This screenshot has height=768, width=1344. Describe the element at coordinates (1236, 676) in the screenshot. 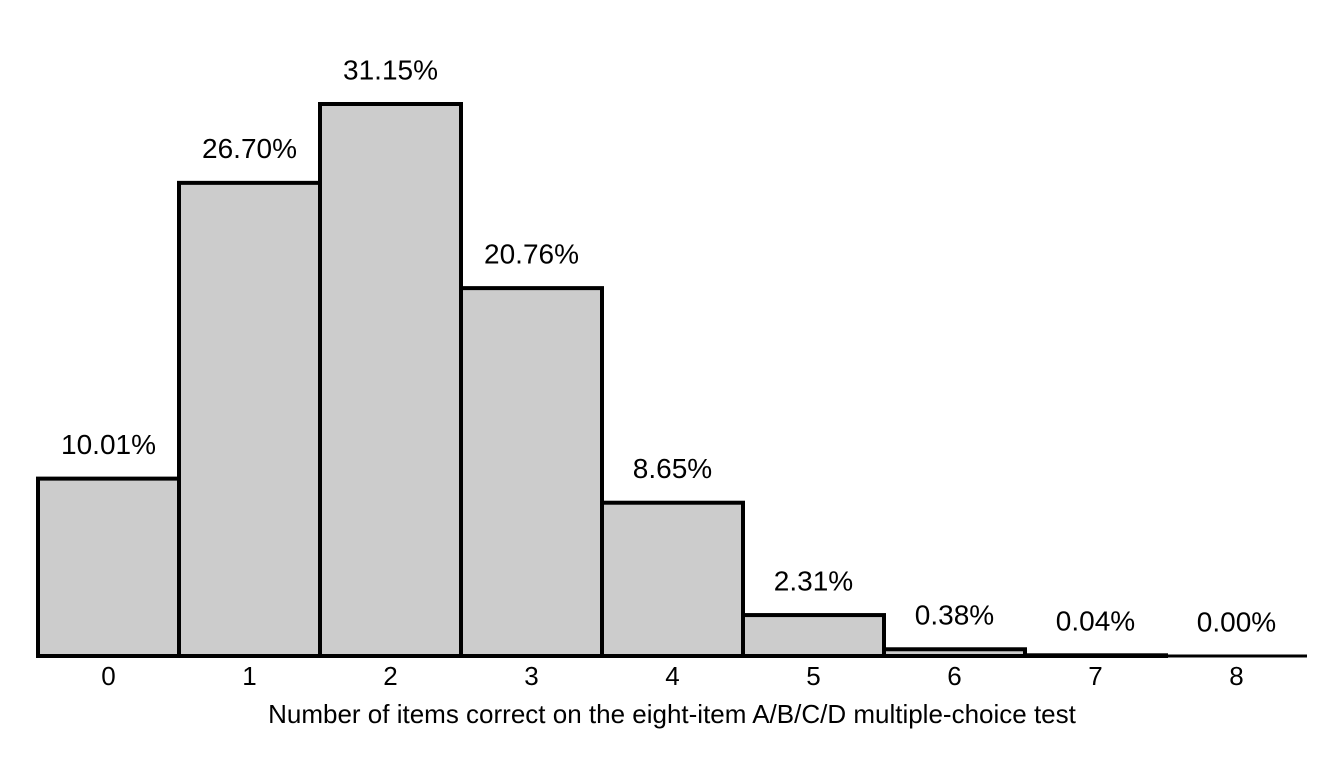

I see `x-tick-label: 8` at that location.